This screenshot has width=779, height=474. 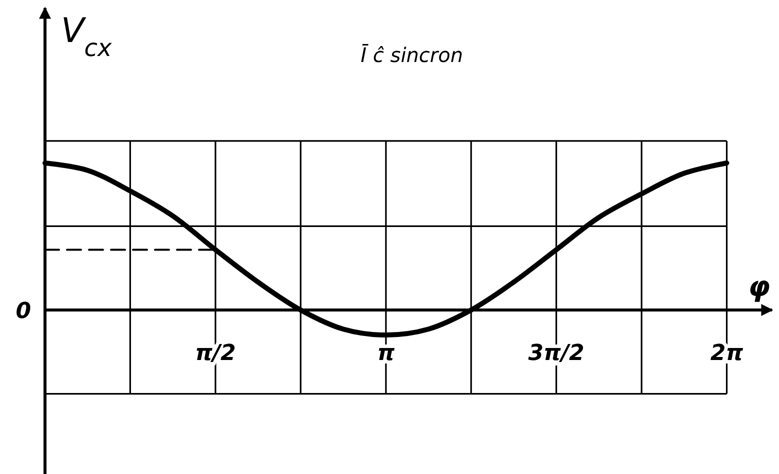 I want to click on y-axis-title: V$_{cx}$, so click(x=86, y=36).